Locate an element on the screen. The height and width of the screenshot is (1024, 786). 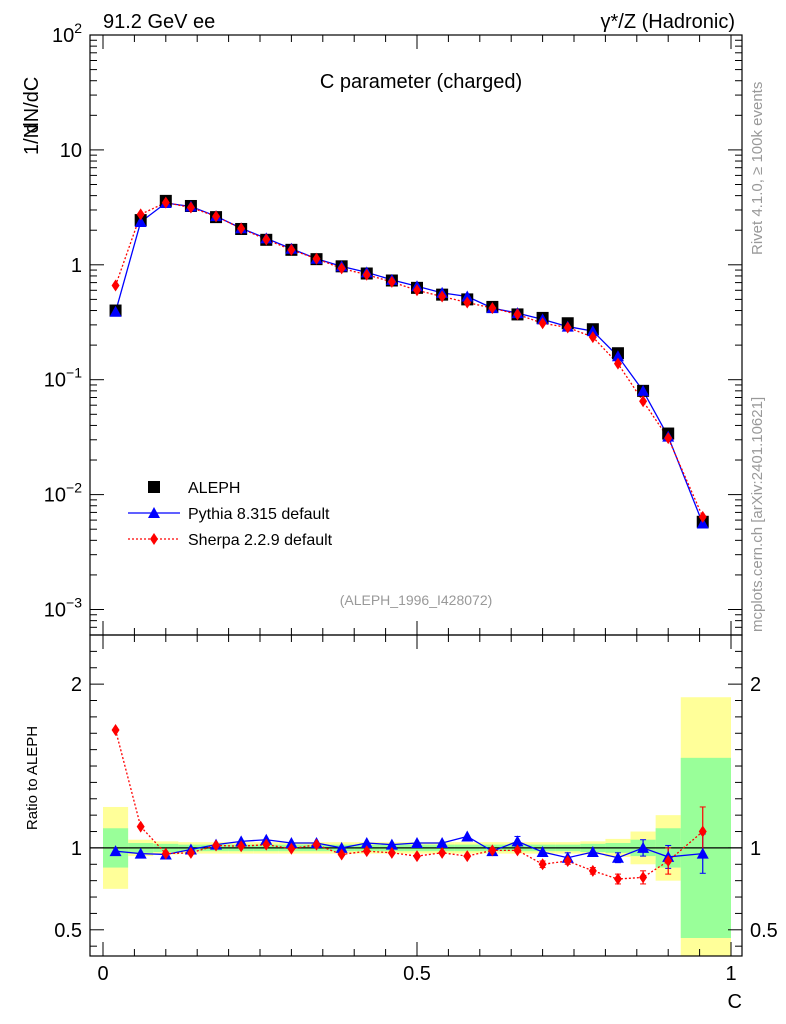
ratio-ytick-label-left: 0.5 is located at coordinates (68, 931).